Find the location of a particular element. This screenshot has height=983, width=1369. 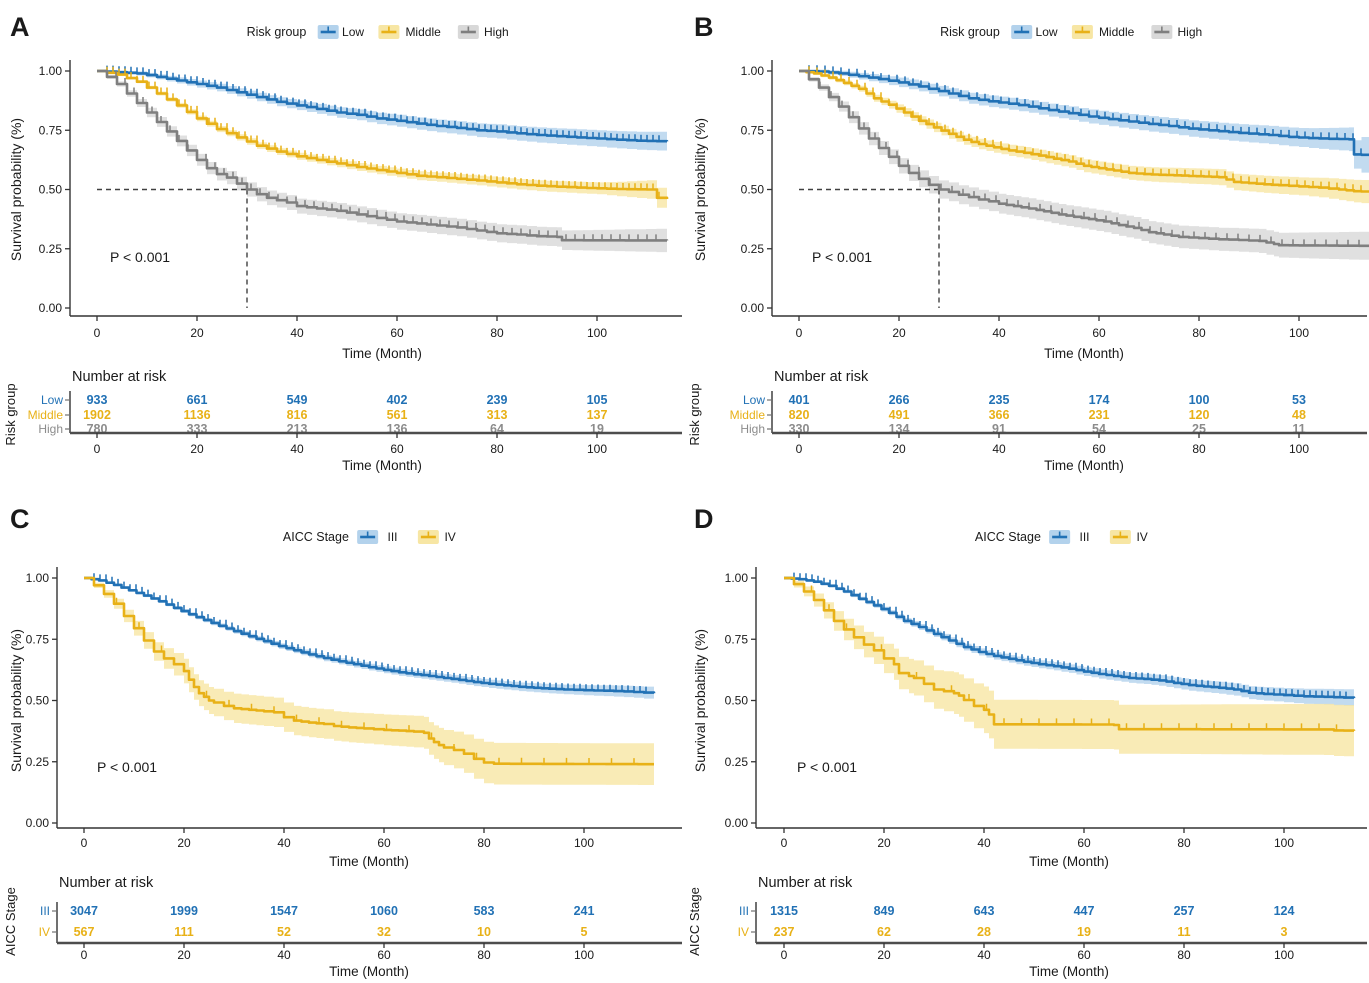

panel-label: A is located at coordinates (20, 27).